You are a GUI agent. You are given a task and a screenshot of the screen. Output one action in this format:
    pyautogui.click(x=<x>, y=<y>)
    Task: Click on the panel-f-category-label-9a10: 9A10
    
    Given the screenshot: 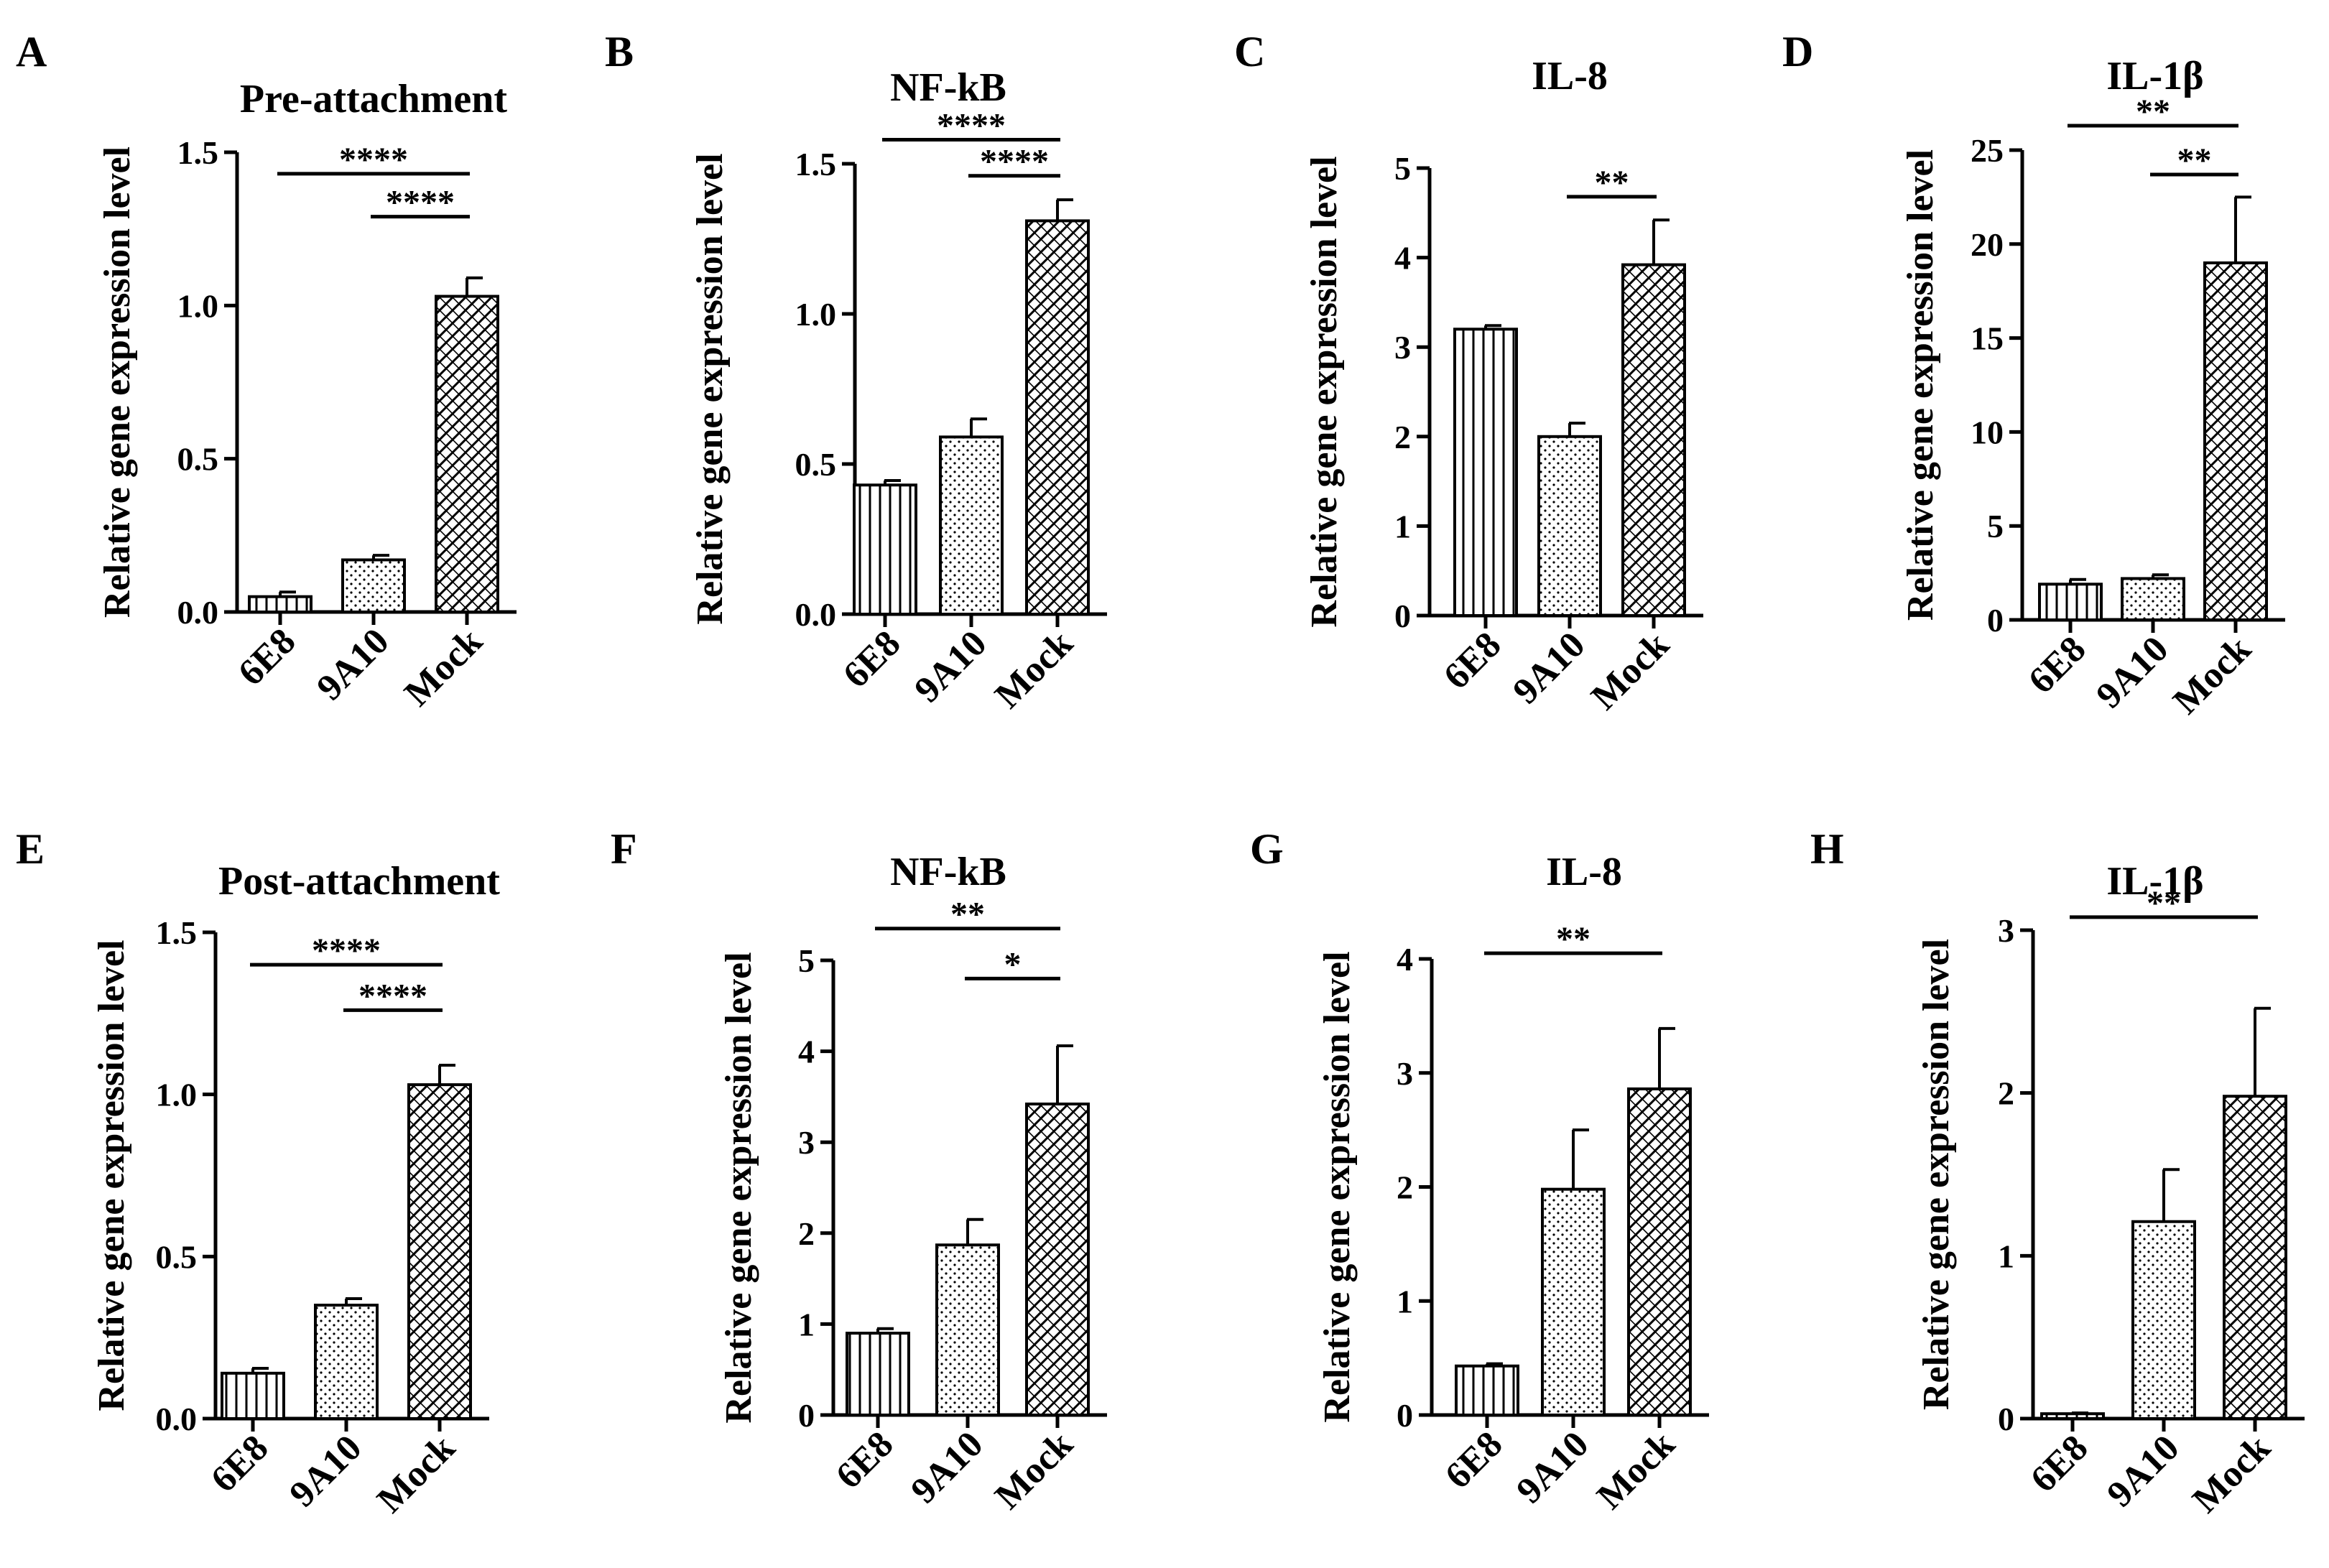 What is the action you would take?
    pyautogui.click(x=947, y=1468)
    